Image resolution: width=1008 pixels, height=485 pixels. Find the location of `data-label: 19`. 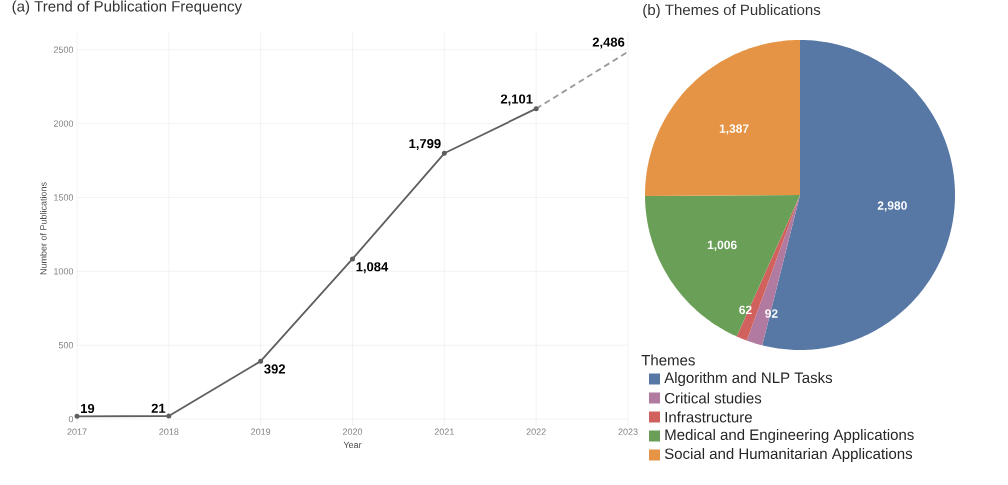

data-label: 19 is located at coordinates (88, 408).